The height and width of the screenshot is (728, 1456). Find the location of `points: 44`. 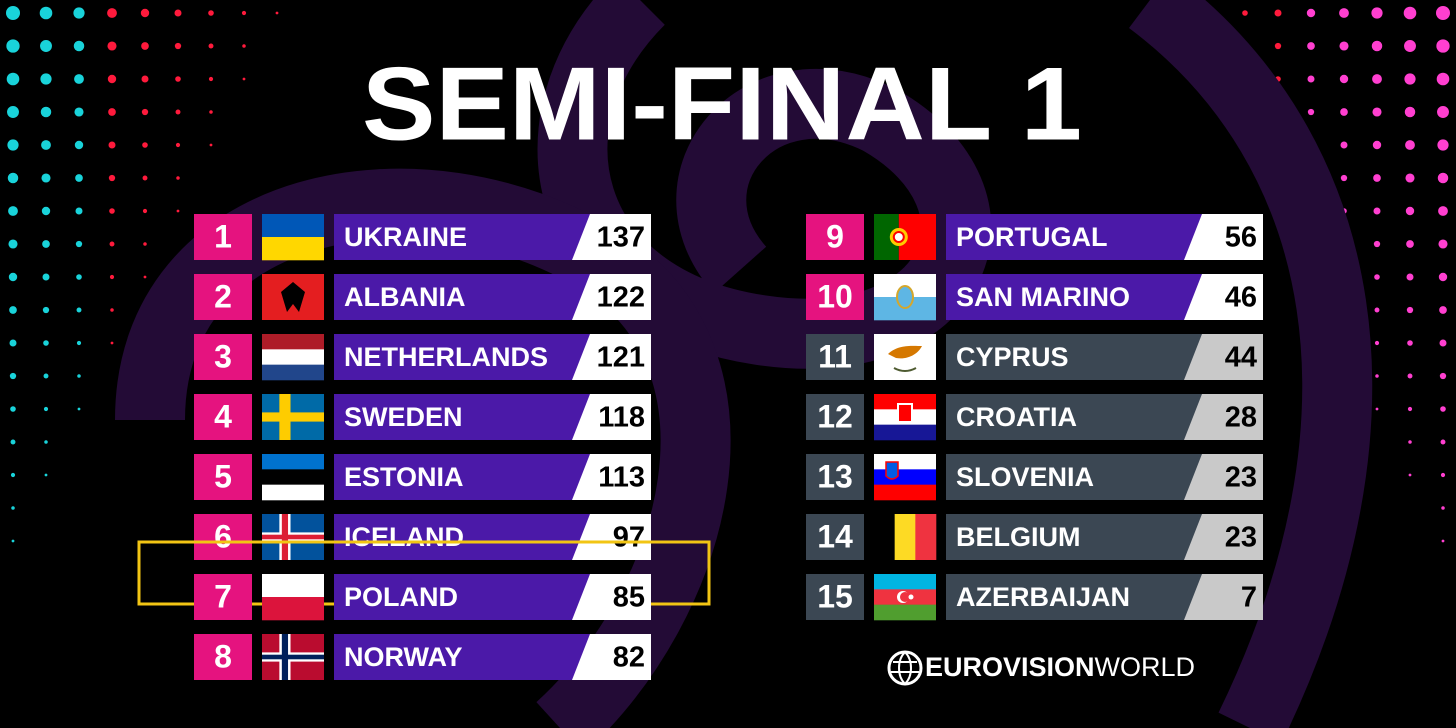

points: 44 is located at coordinates (1241, 358).